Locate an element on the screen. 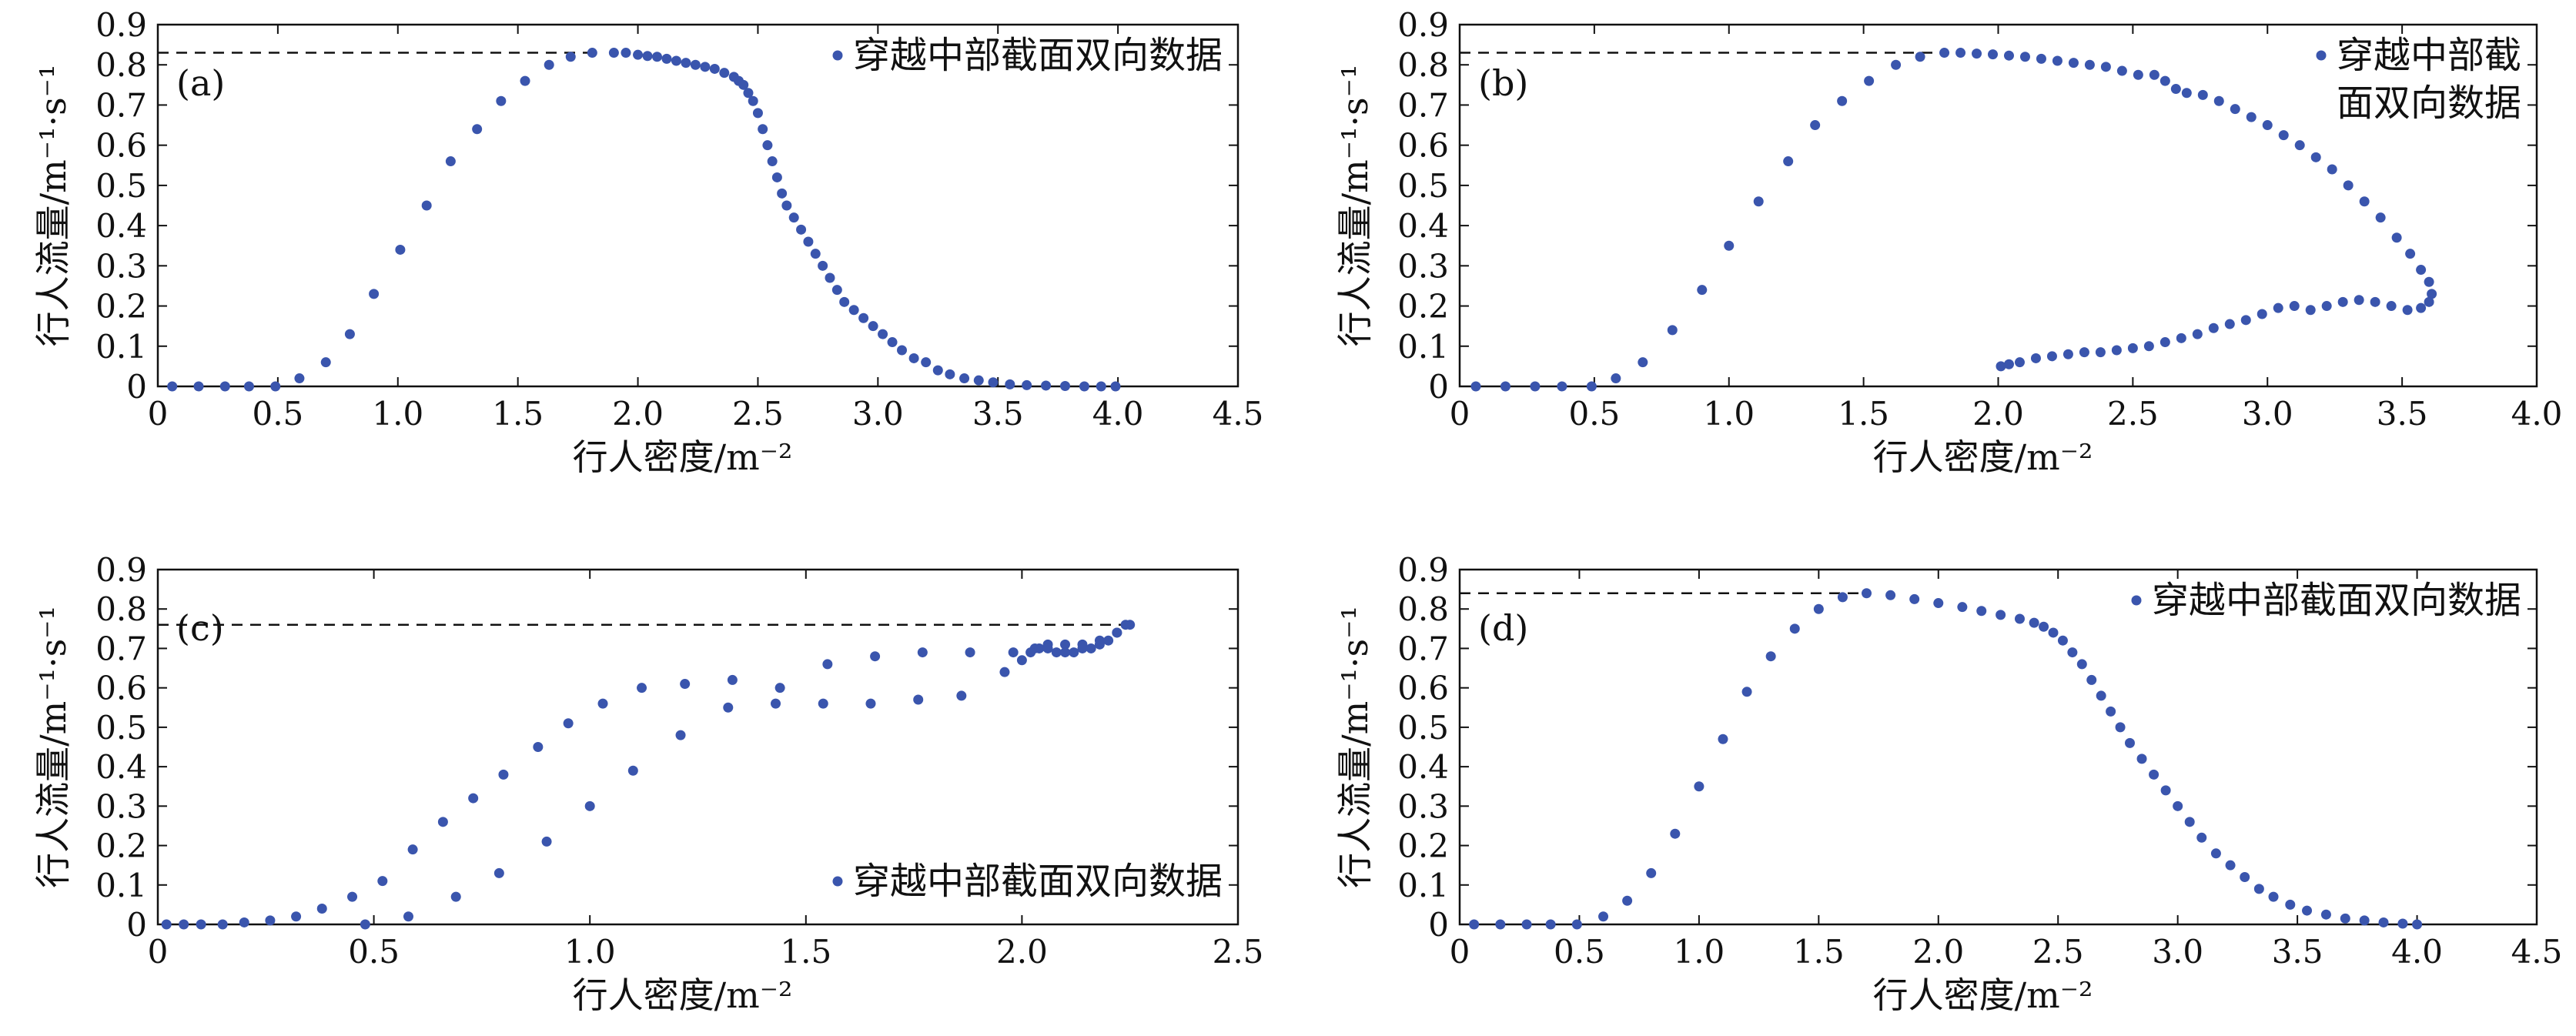 This screenshot has height=1036, width=2576. x-tick-label: 2.0 is located at coordinates (1938, 952).